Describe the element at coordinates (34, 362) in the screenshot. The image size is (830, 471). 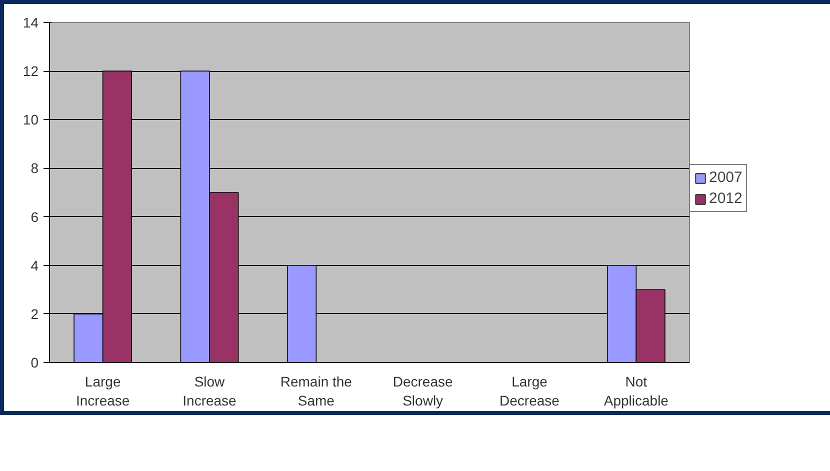
I see `y-tick-label: 0` at that location.